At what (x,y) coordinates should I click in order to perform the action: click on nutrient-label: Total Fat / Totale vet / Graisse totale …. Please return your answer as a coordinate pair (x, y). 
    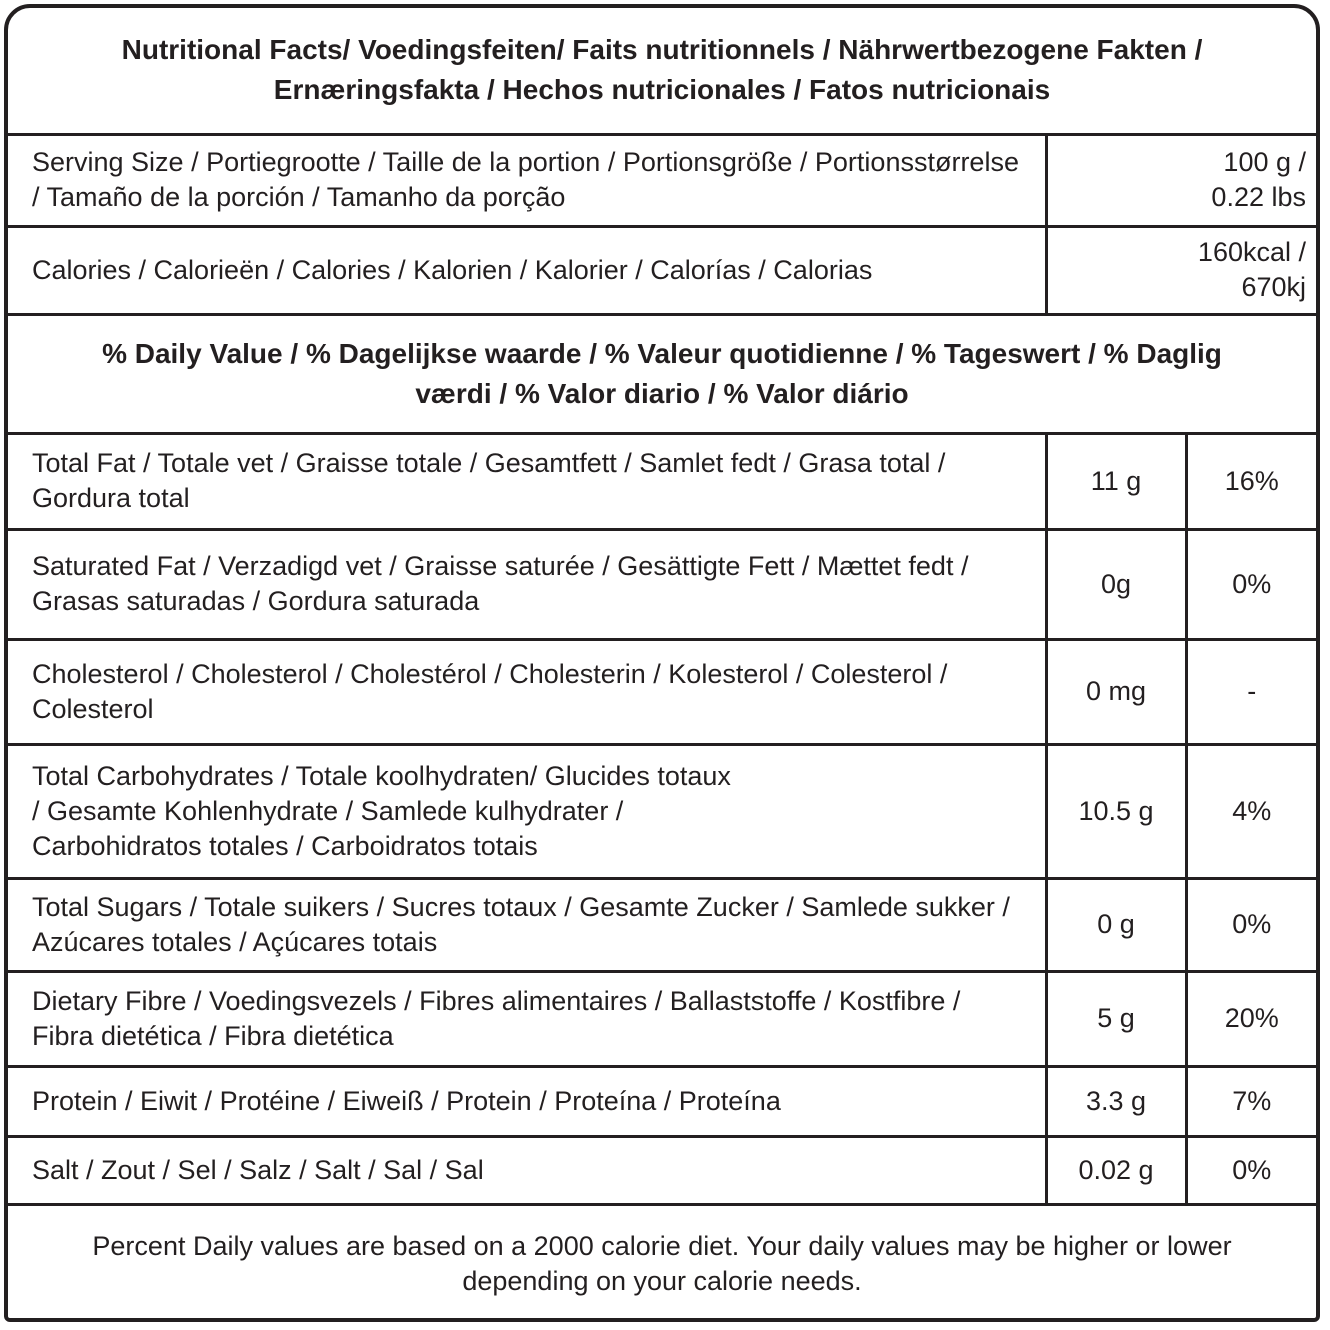
    Looking at the image, I should click on (527, 480).